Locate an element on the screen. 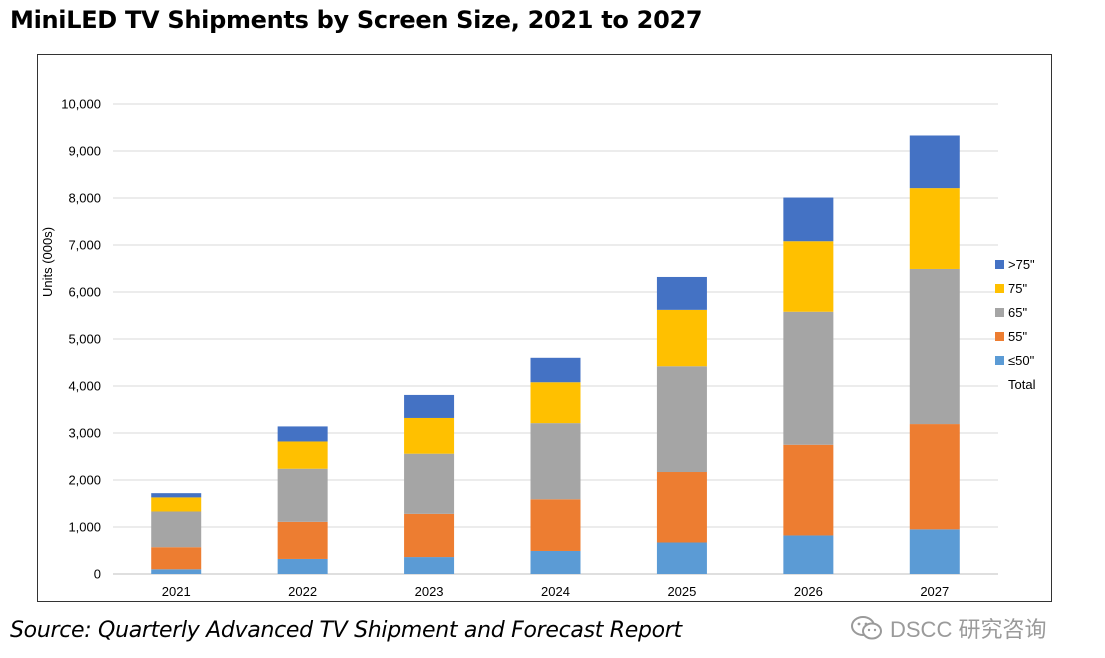 This screenshot has width=1105, height=658. legend-label: 65" is located at coordinates (1017, 312).